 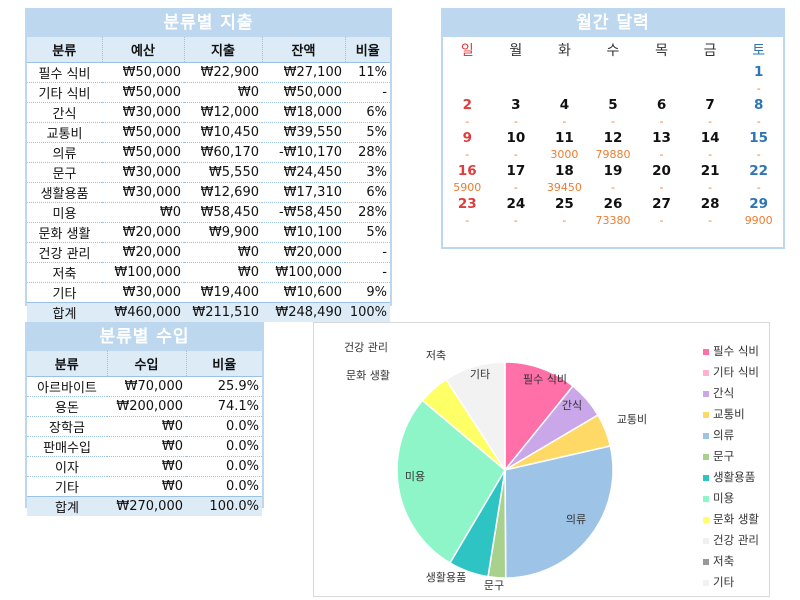 What do you see at coordinates (146, 446) in the screenshot?
I see `income-cell: ₩0` at bounding box center [146, 446].